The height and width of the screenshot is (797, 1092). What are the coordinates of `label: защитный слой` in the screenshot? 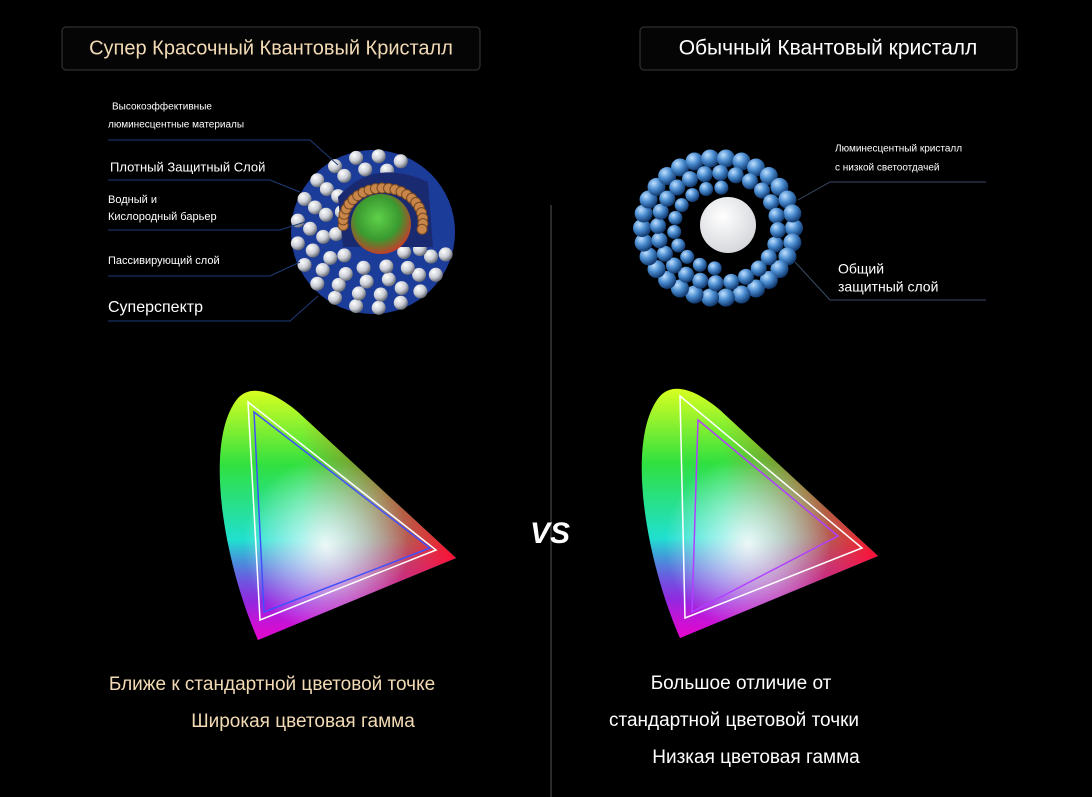 It's located at (888, 287).